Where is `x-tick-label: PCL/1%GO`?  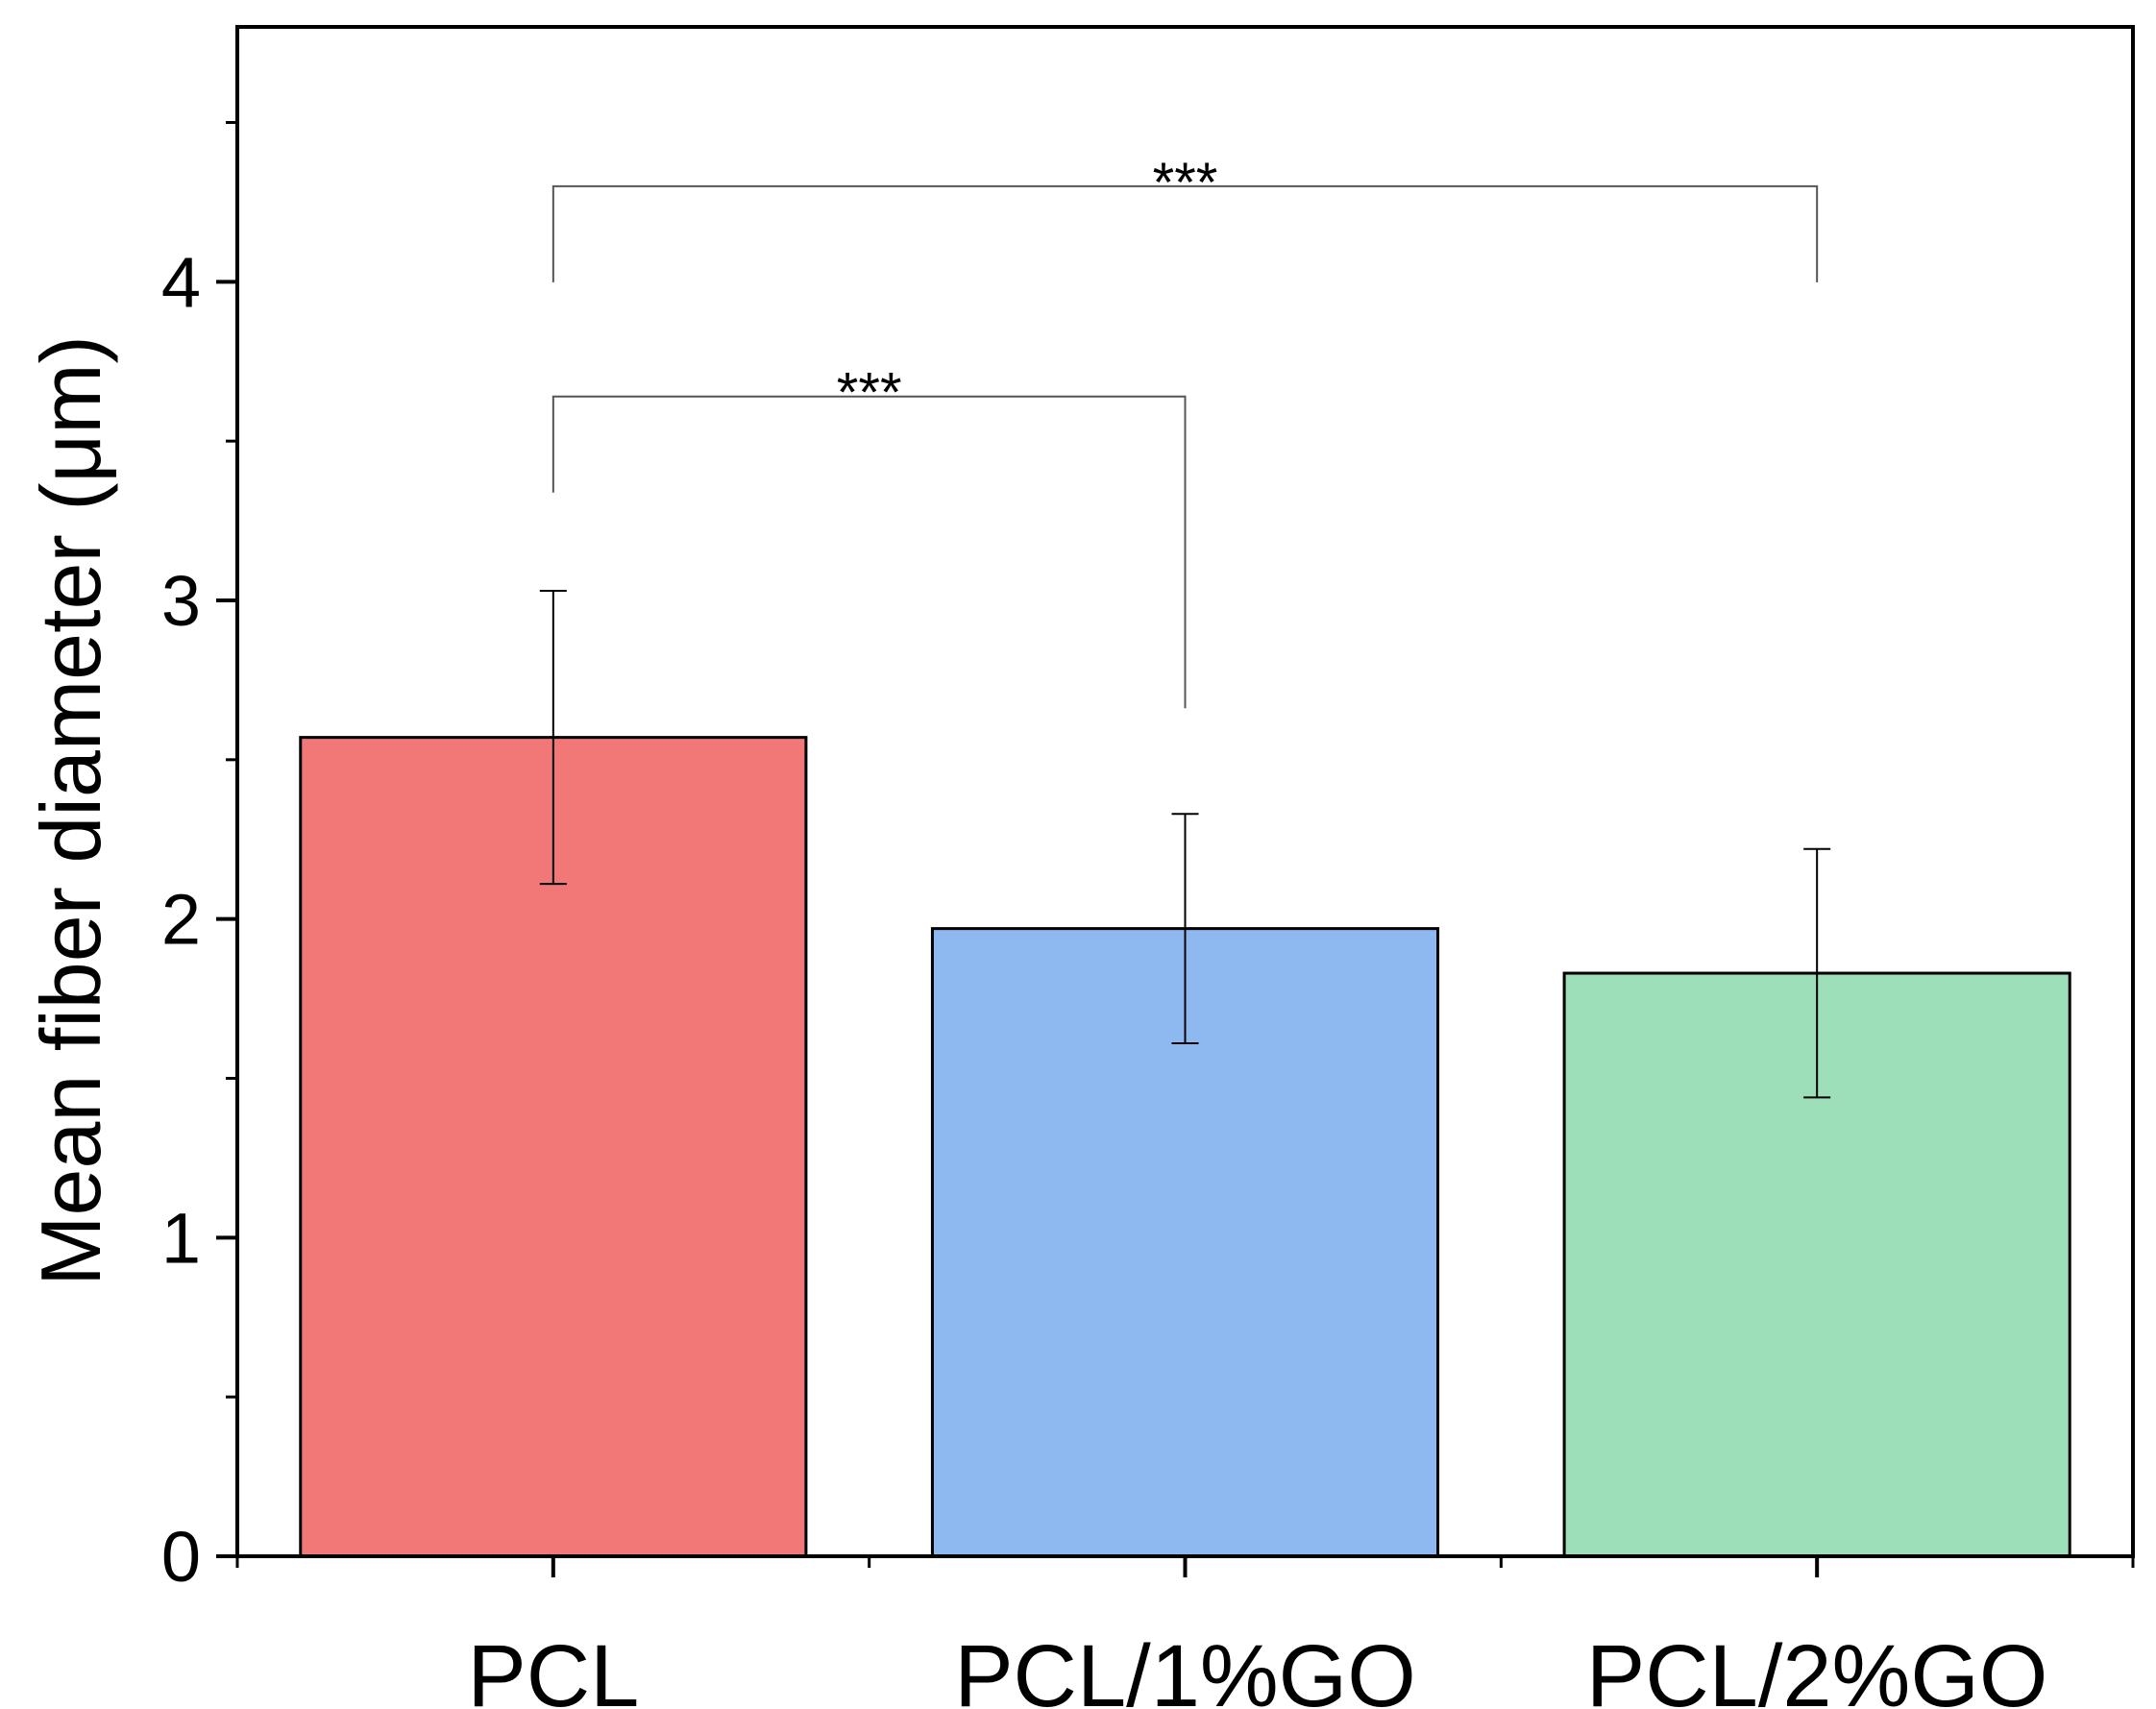
x-tick-label: PCL/1%GO is located at coordinates (1185, 1668).